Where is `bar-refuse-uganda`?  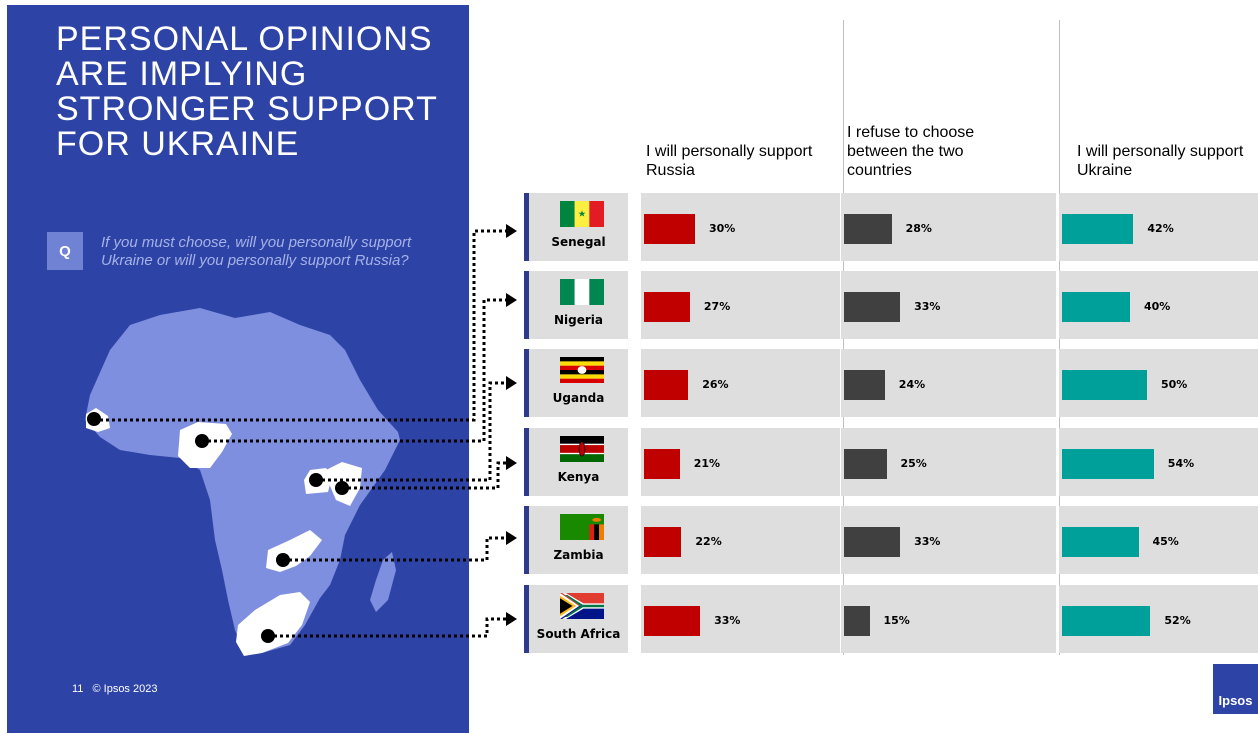 bar-refuse-uganda is located at coordinates (864, 385).